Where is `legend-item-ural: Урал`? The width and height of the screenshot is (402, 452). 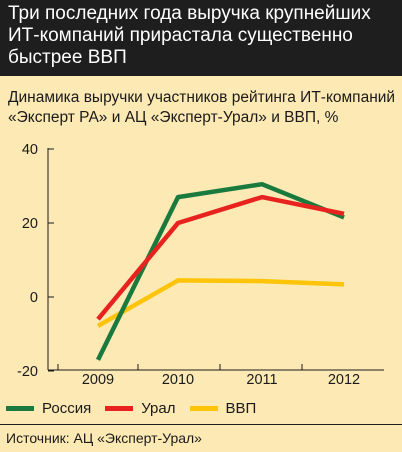 legend-item-ural: Урал is located at coordinates (140, 408).